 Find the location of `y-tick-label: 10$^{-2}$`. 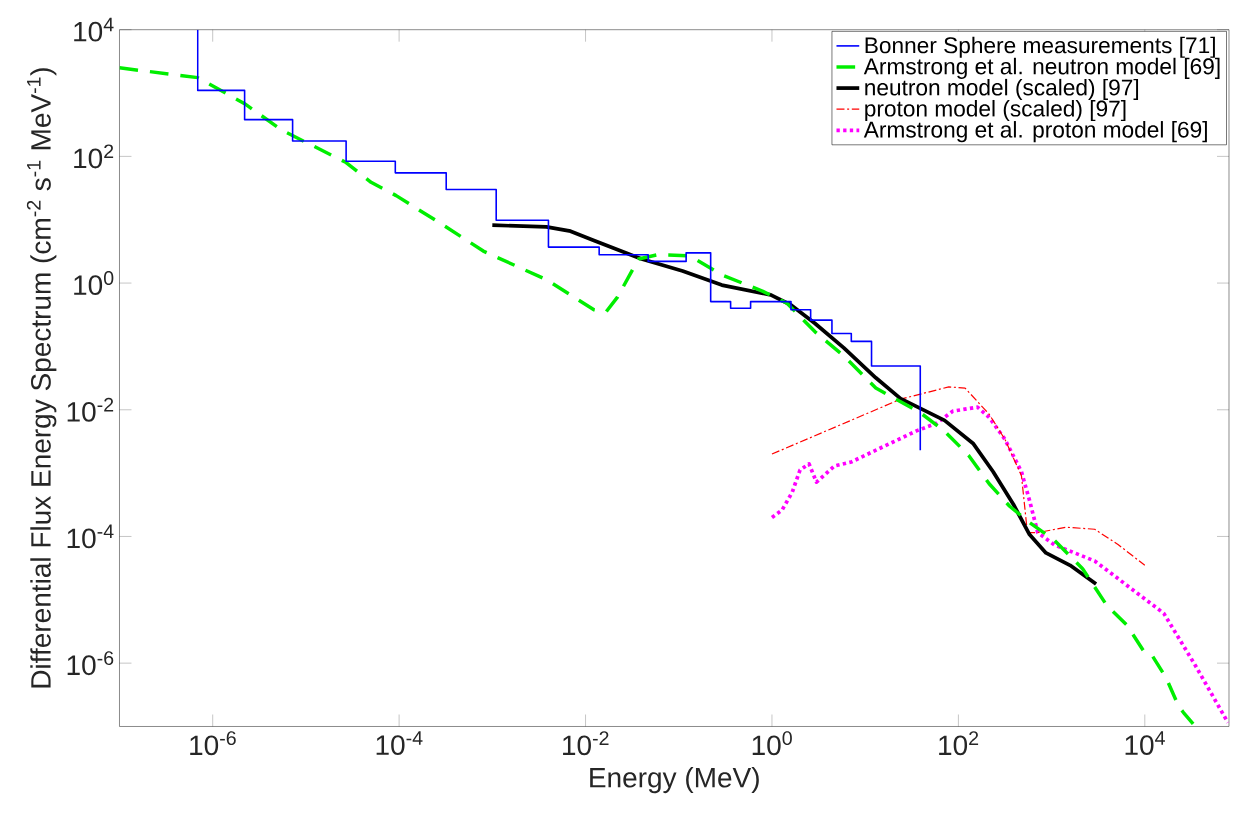

y-tick-label: 10$^{-2}$ is located at coordinates (90, 409).